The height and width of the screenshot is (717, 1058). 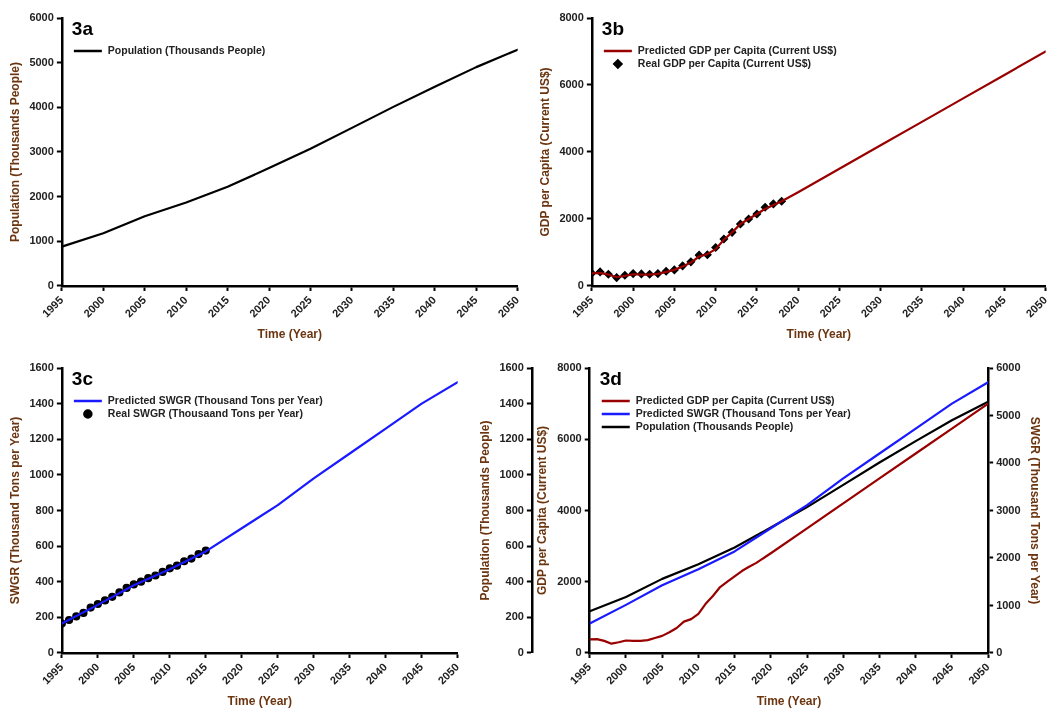 I want to click on y2-tick-label: 3000, so click(x=1008, y=509).